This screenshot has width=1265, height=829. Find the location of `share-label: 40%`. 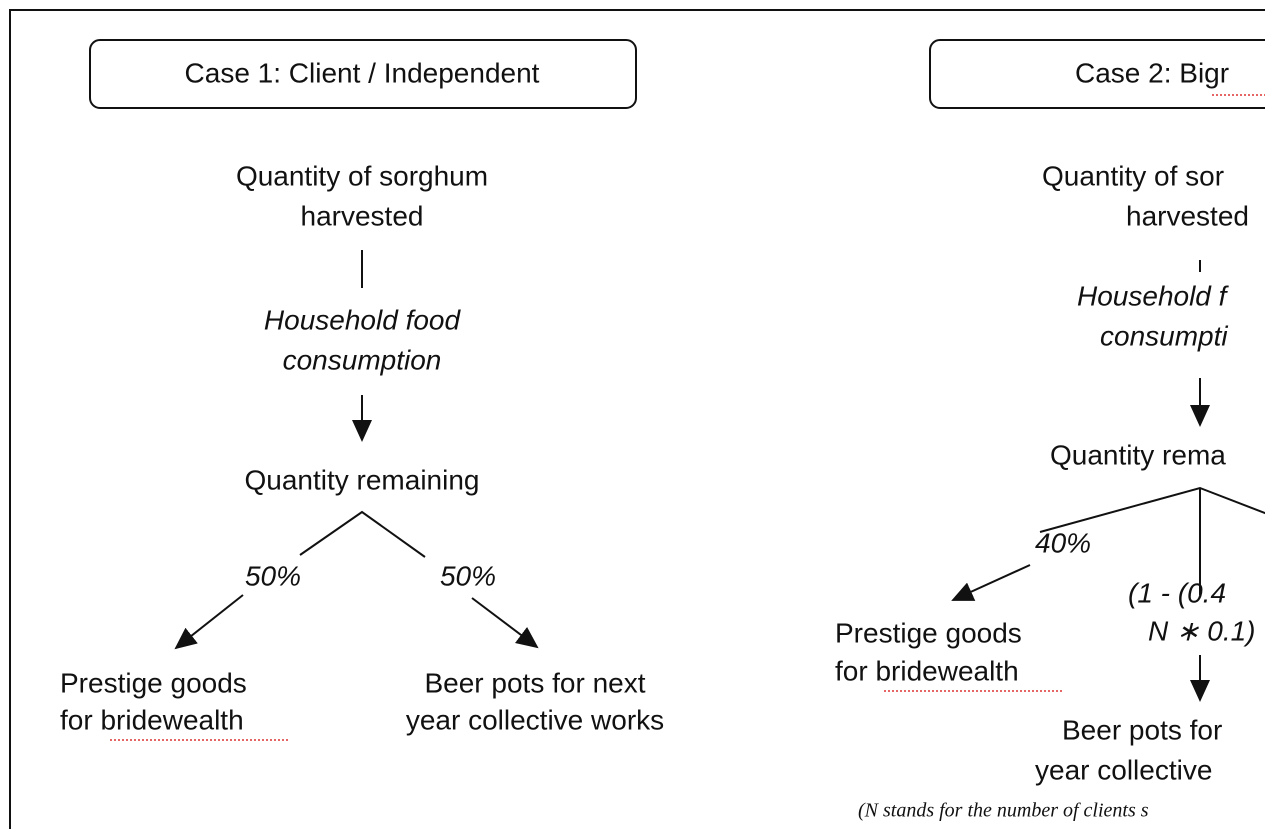

share-label: 40% is located at coordinates (1063, 542).